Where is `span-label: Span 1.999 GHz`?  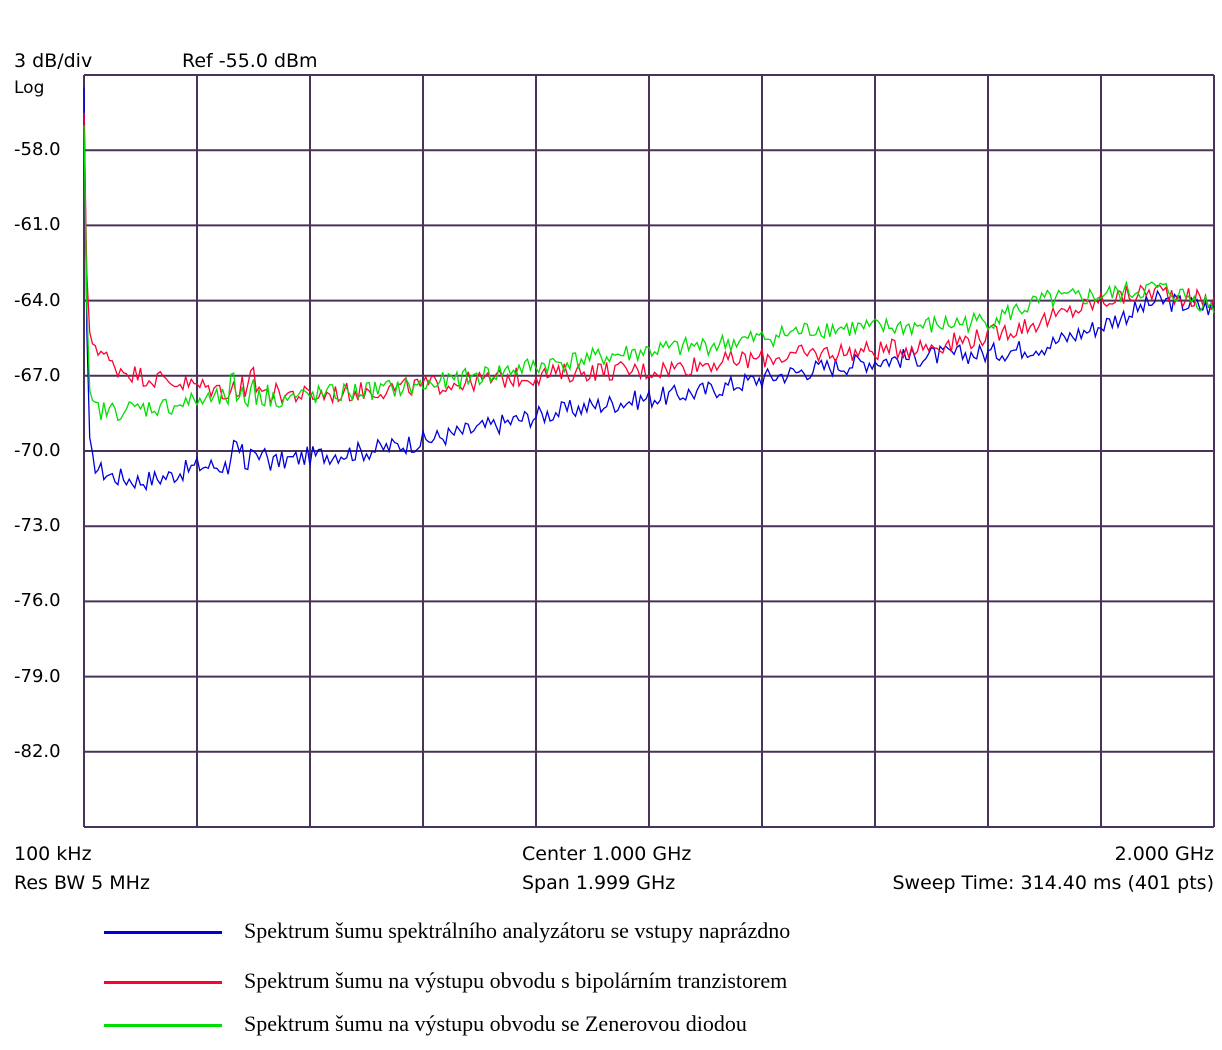 span-label: Span 1.999 GHz is located at coordinates (599, 883).